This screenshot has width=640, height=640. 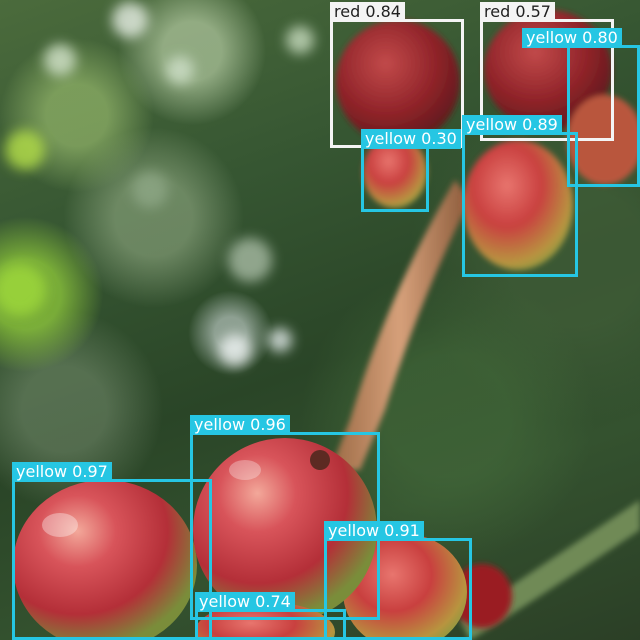 I want to click on detection-box-yellow-3: yellow 0.89, so click(x=520, y=196).